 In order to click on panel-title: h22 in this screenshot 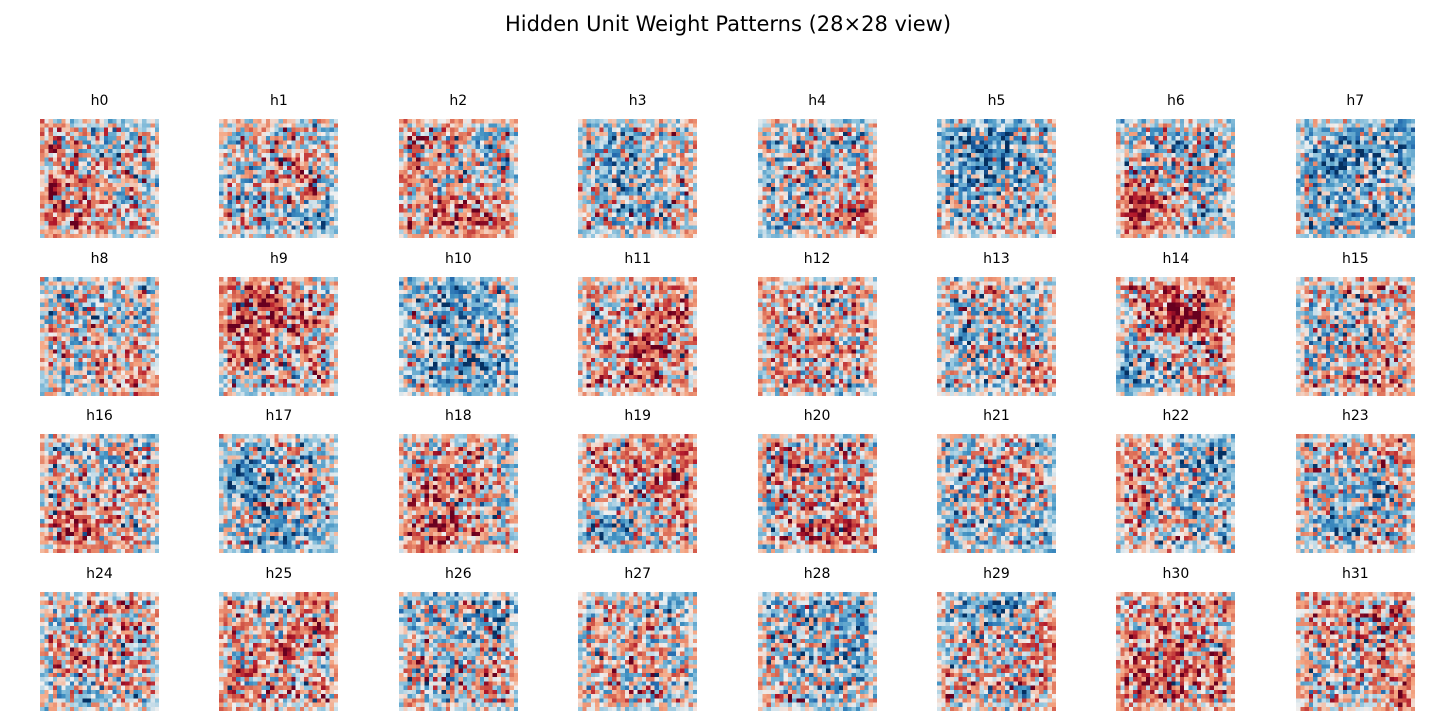, I will do `click(1176, 416)`.